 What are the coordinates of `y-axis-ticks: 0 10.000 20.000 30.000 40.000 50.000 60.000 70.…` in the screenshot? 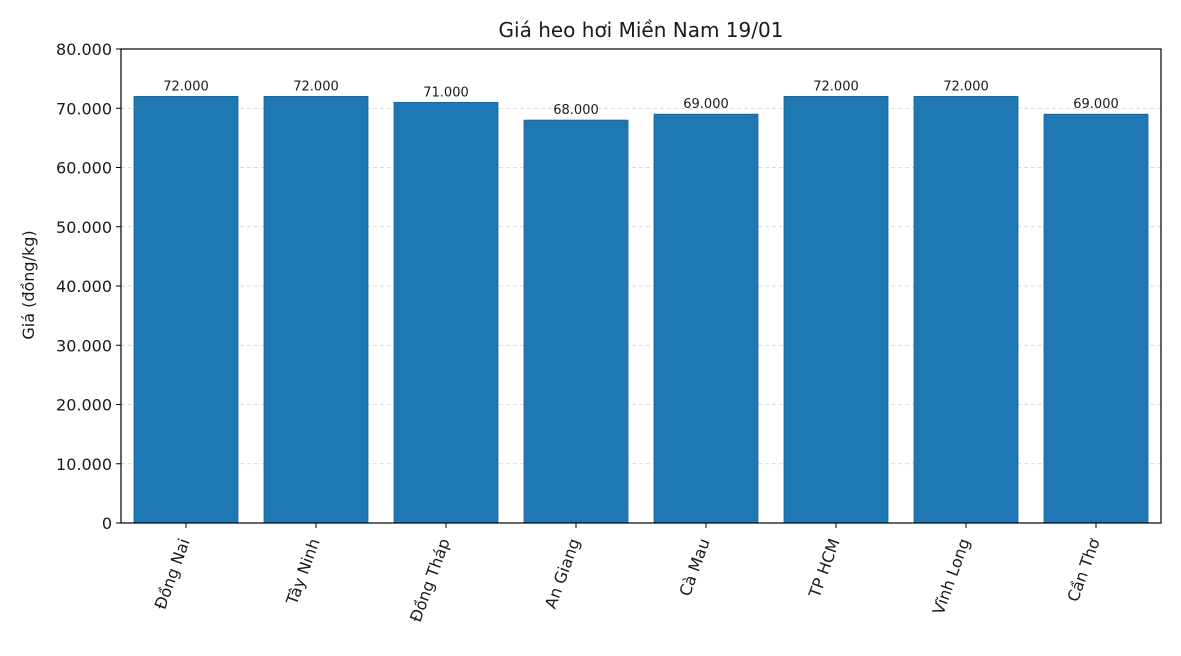 It's located at (88, 286).